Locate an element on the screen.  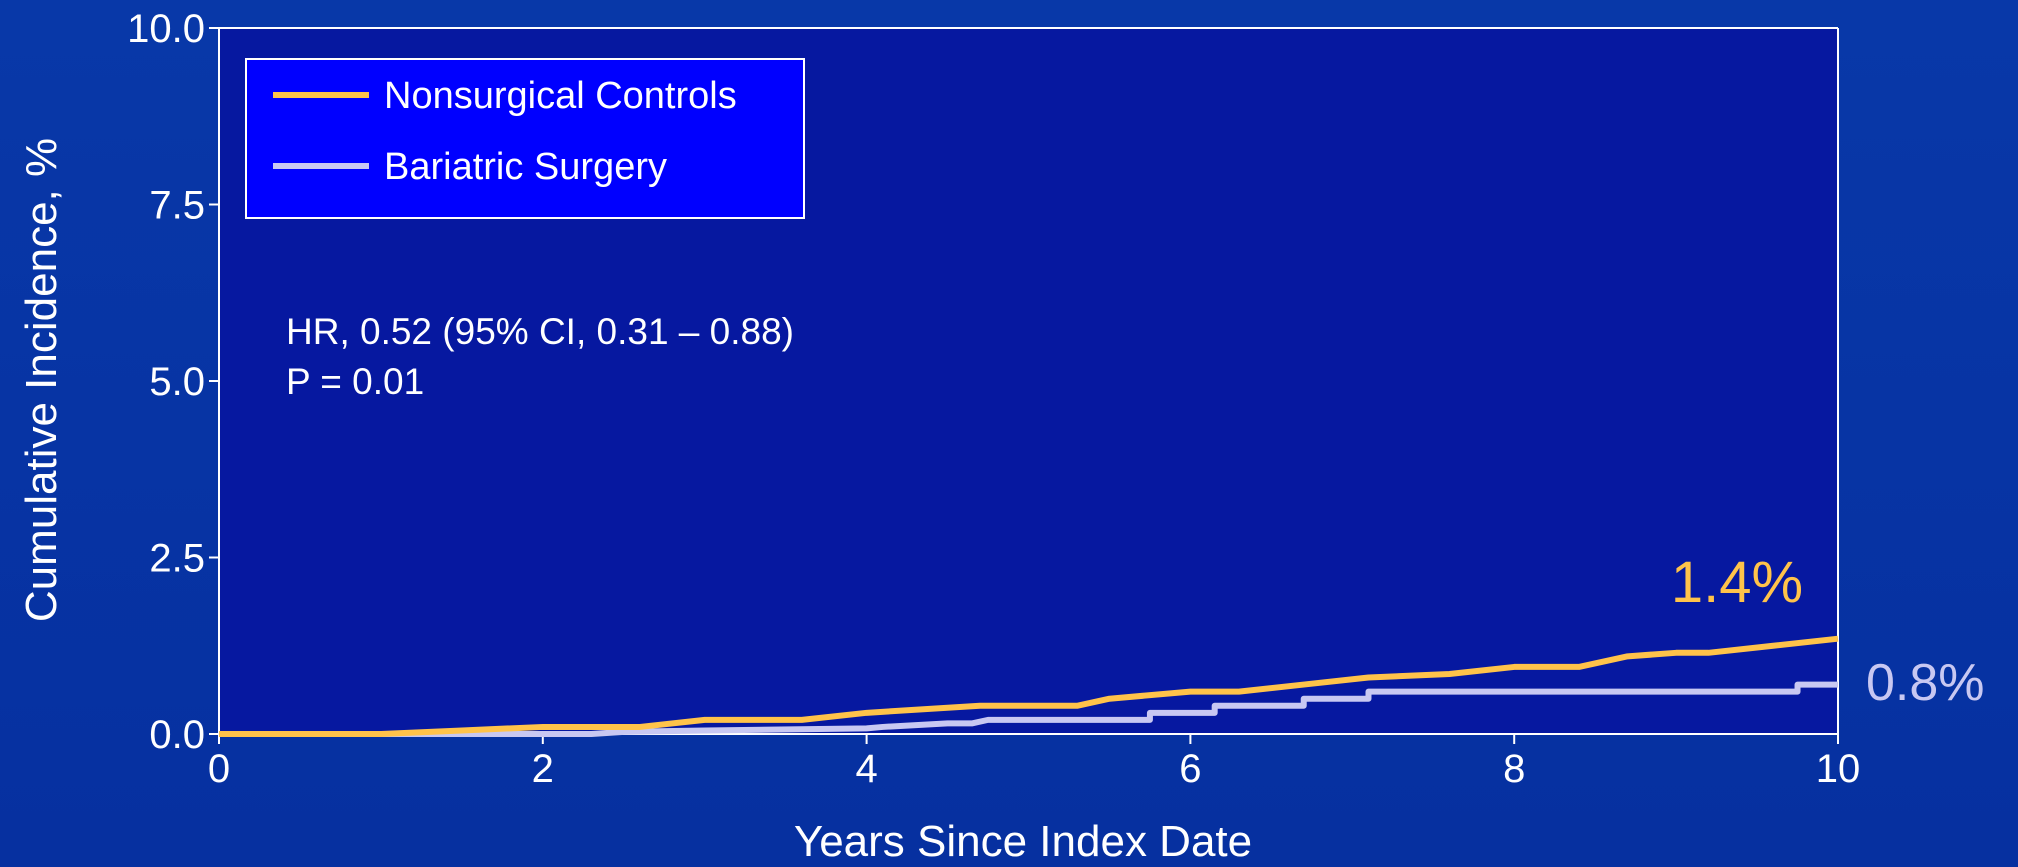
x-tick-label: 8 is located at coordinates (1514, 769).